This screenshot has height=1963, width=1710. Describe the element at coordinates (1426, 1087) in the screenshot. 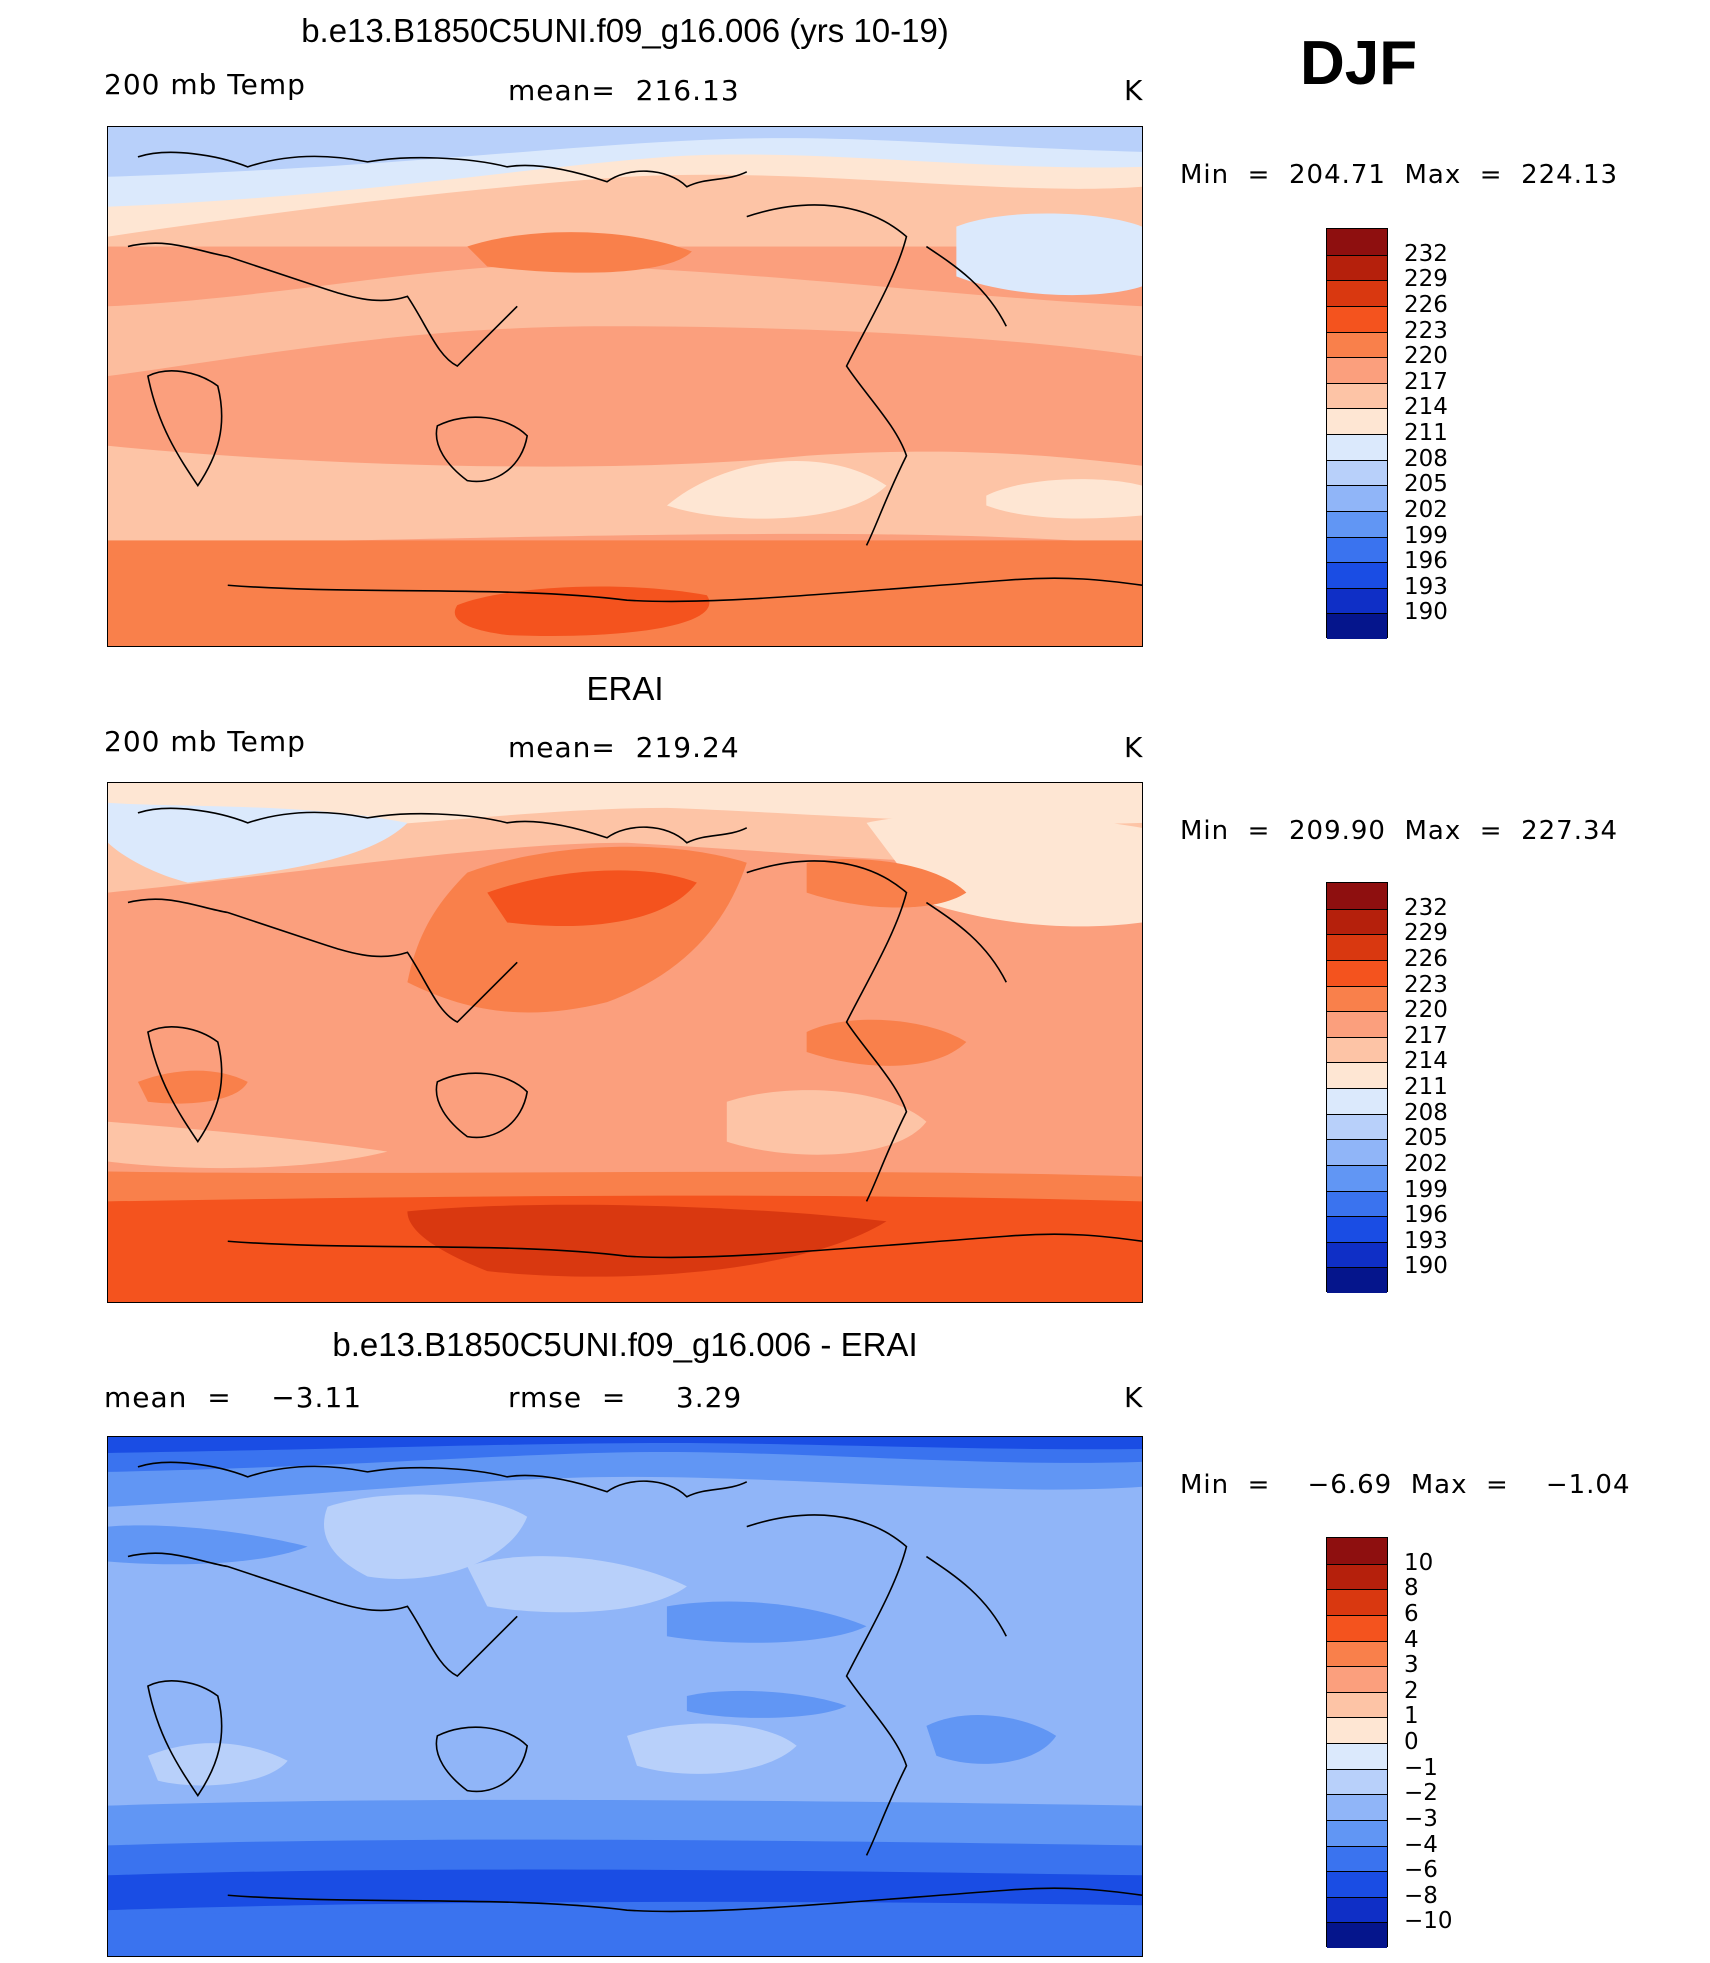

I see `colorbar-tick-label: 211` at that location.